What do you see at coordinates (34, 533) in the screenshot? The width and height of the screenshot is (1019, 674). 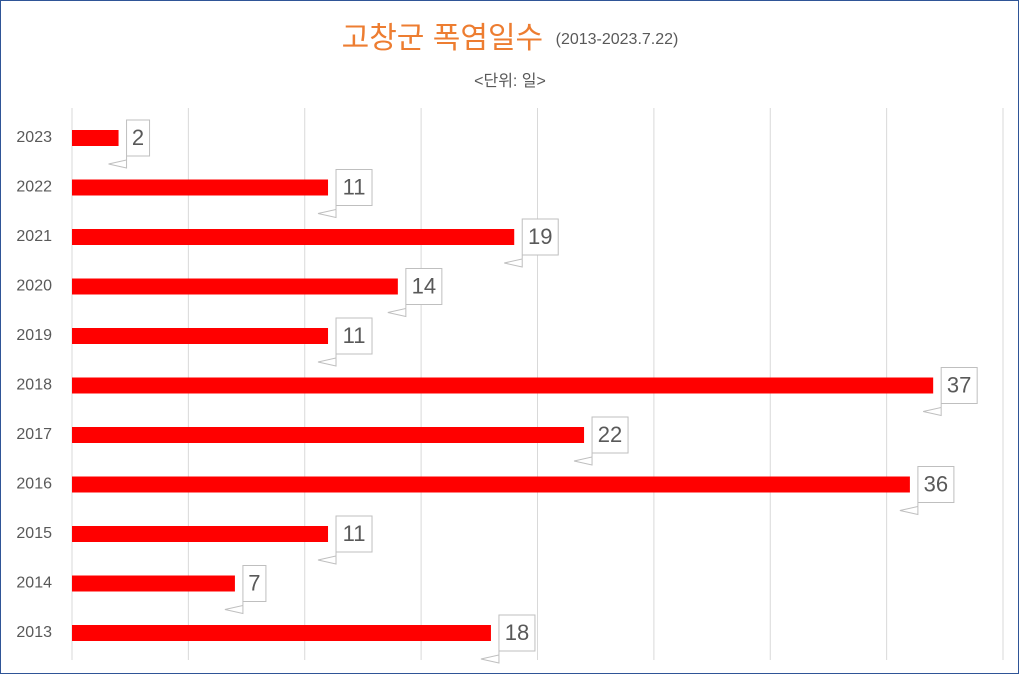 I see `y-tick-label: 2015` at bounding box center [34, 533].